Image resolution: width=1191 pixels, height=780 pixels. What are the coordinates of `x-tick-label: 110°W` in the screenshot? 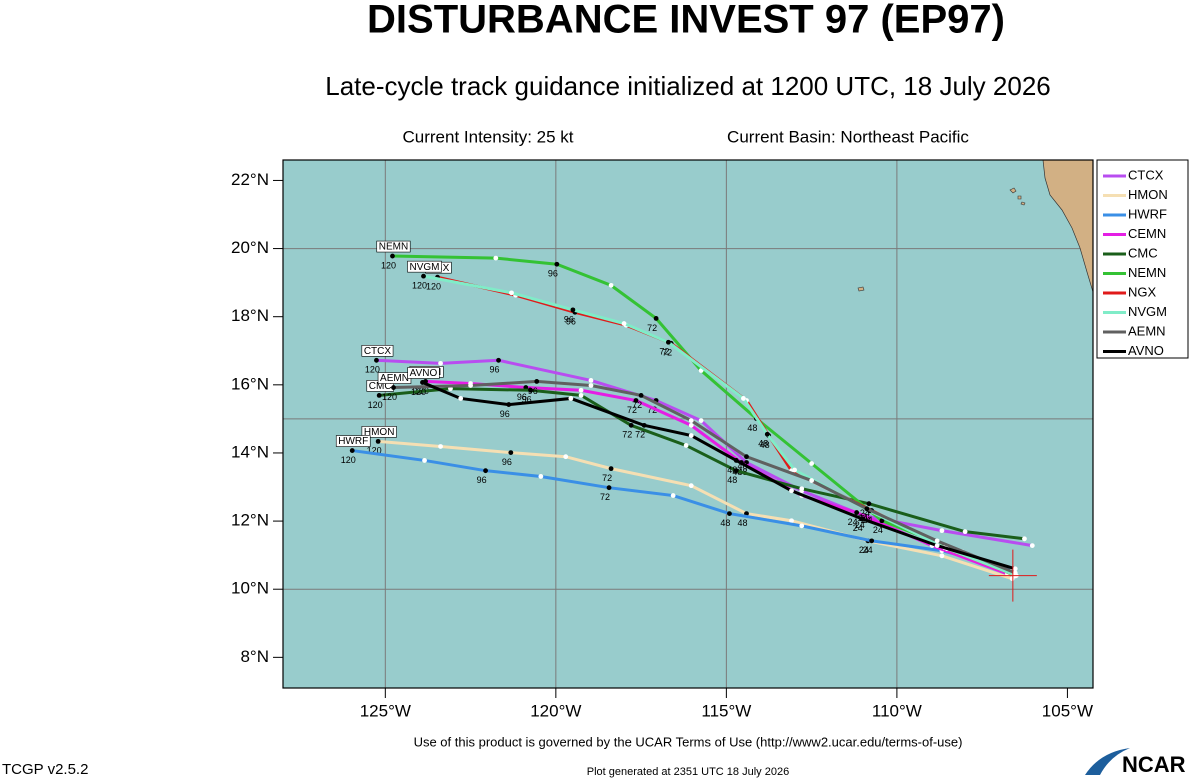 It's located at (897, 710).